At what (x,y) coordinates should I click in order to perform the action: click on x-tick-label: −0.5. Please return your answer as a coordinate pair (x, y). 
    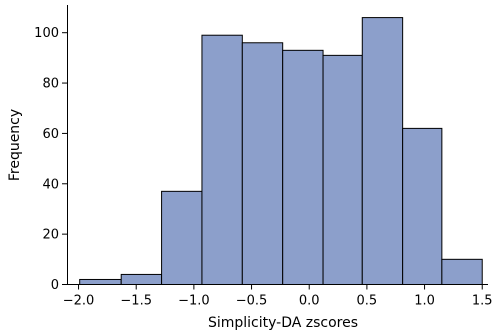
    Looking at the image, I should click on (252, 301).